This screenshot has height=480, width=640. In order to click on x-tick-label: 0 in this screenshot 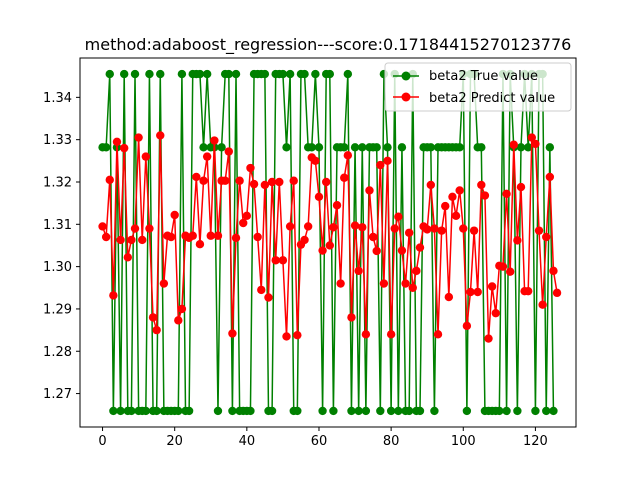, I will do `click(102, 441)`.